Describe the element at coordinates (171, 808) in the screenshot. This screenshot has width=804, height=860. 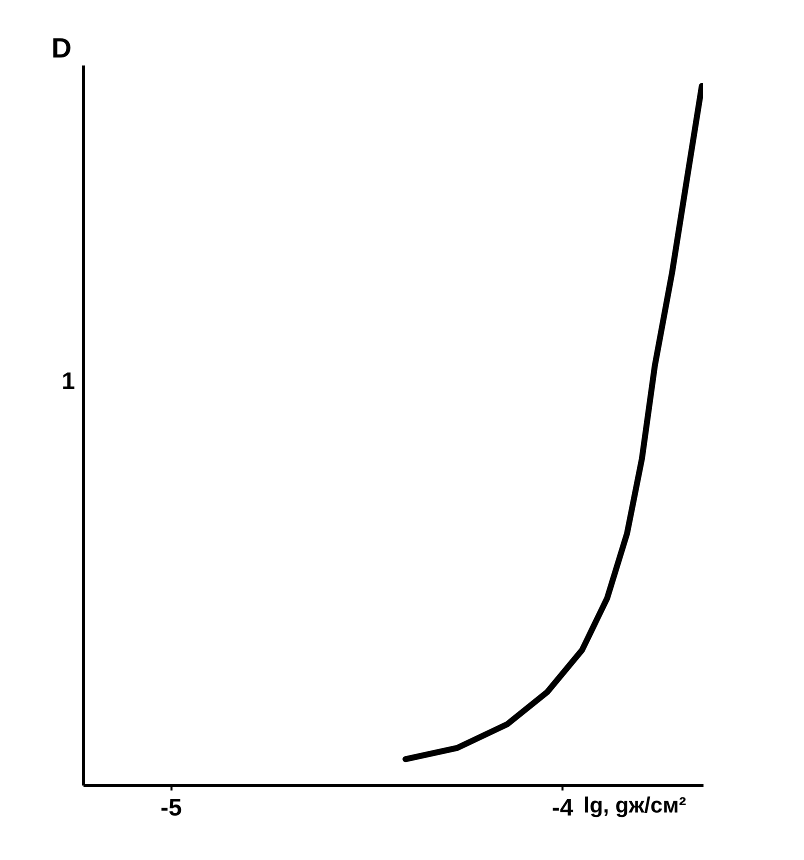
I see `x-tick-label: -5` at that location.